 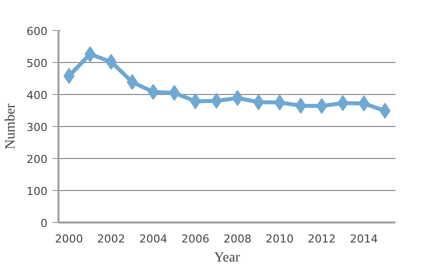 What do you see at coordinates (37, 63) in the screenshot?
I see `y-tick-label: 500` at bounding box center [37, 63].